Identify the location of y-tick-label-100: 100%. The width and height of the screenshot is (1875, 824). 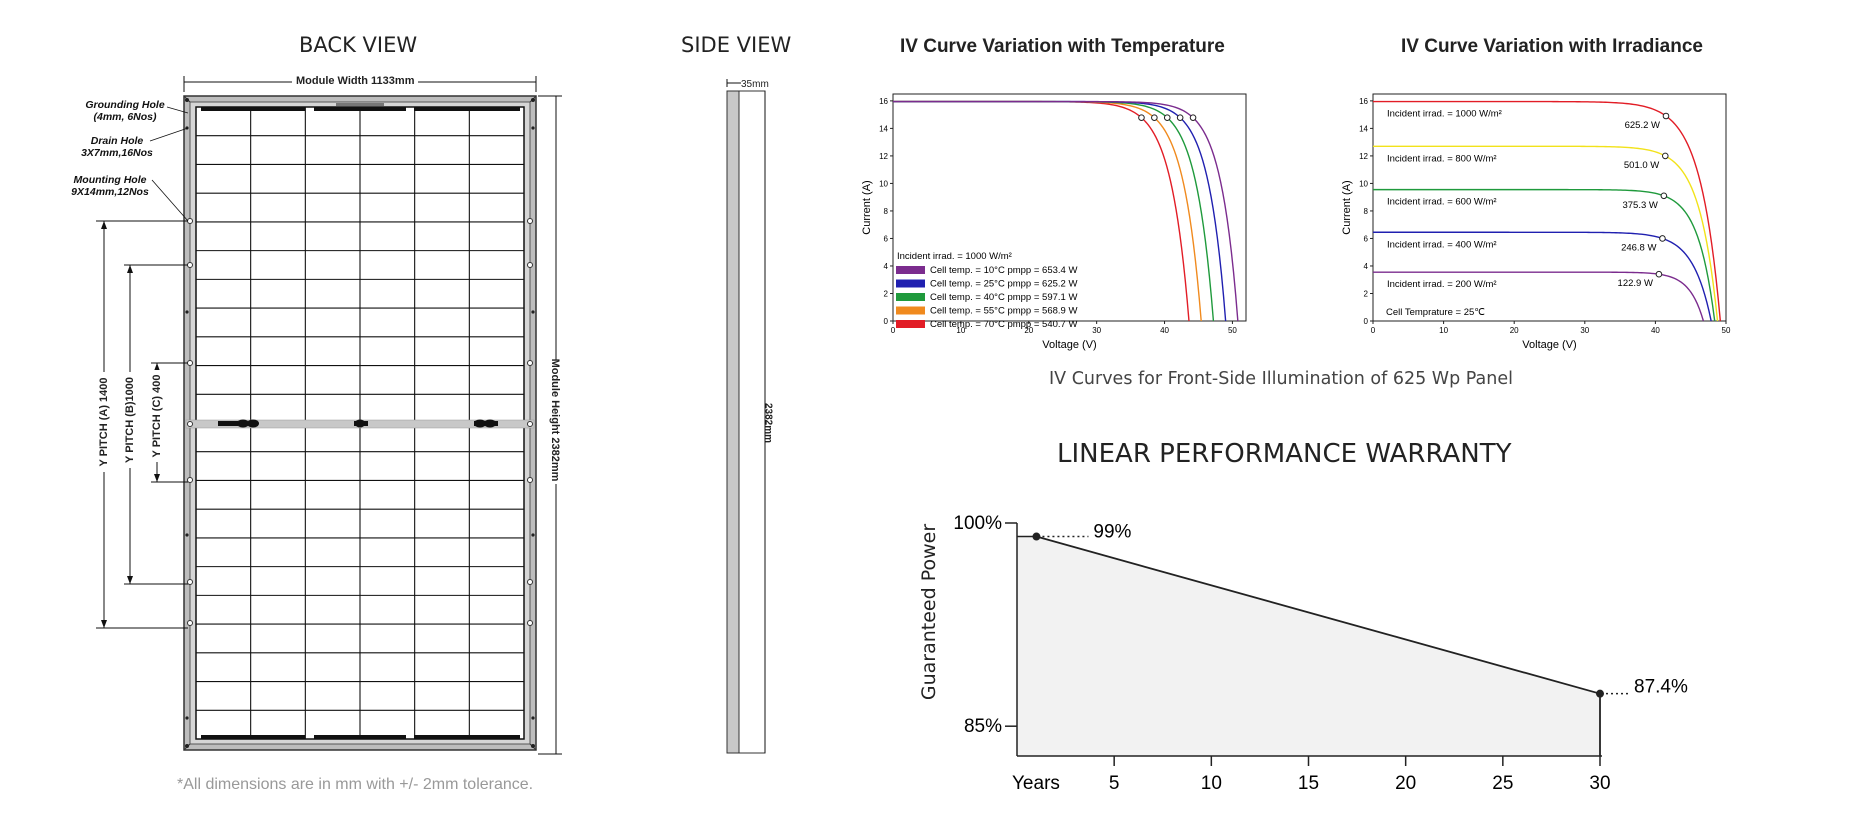
(977, 523).